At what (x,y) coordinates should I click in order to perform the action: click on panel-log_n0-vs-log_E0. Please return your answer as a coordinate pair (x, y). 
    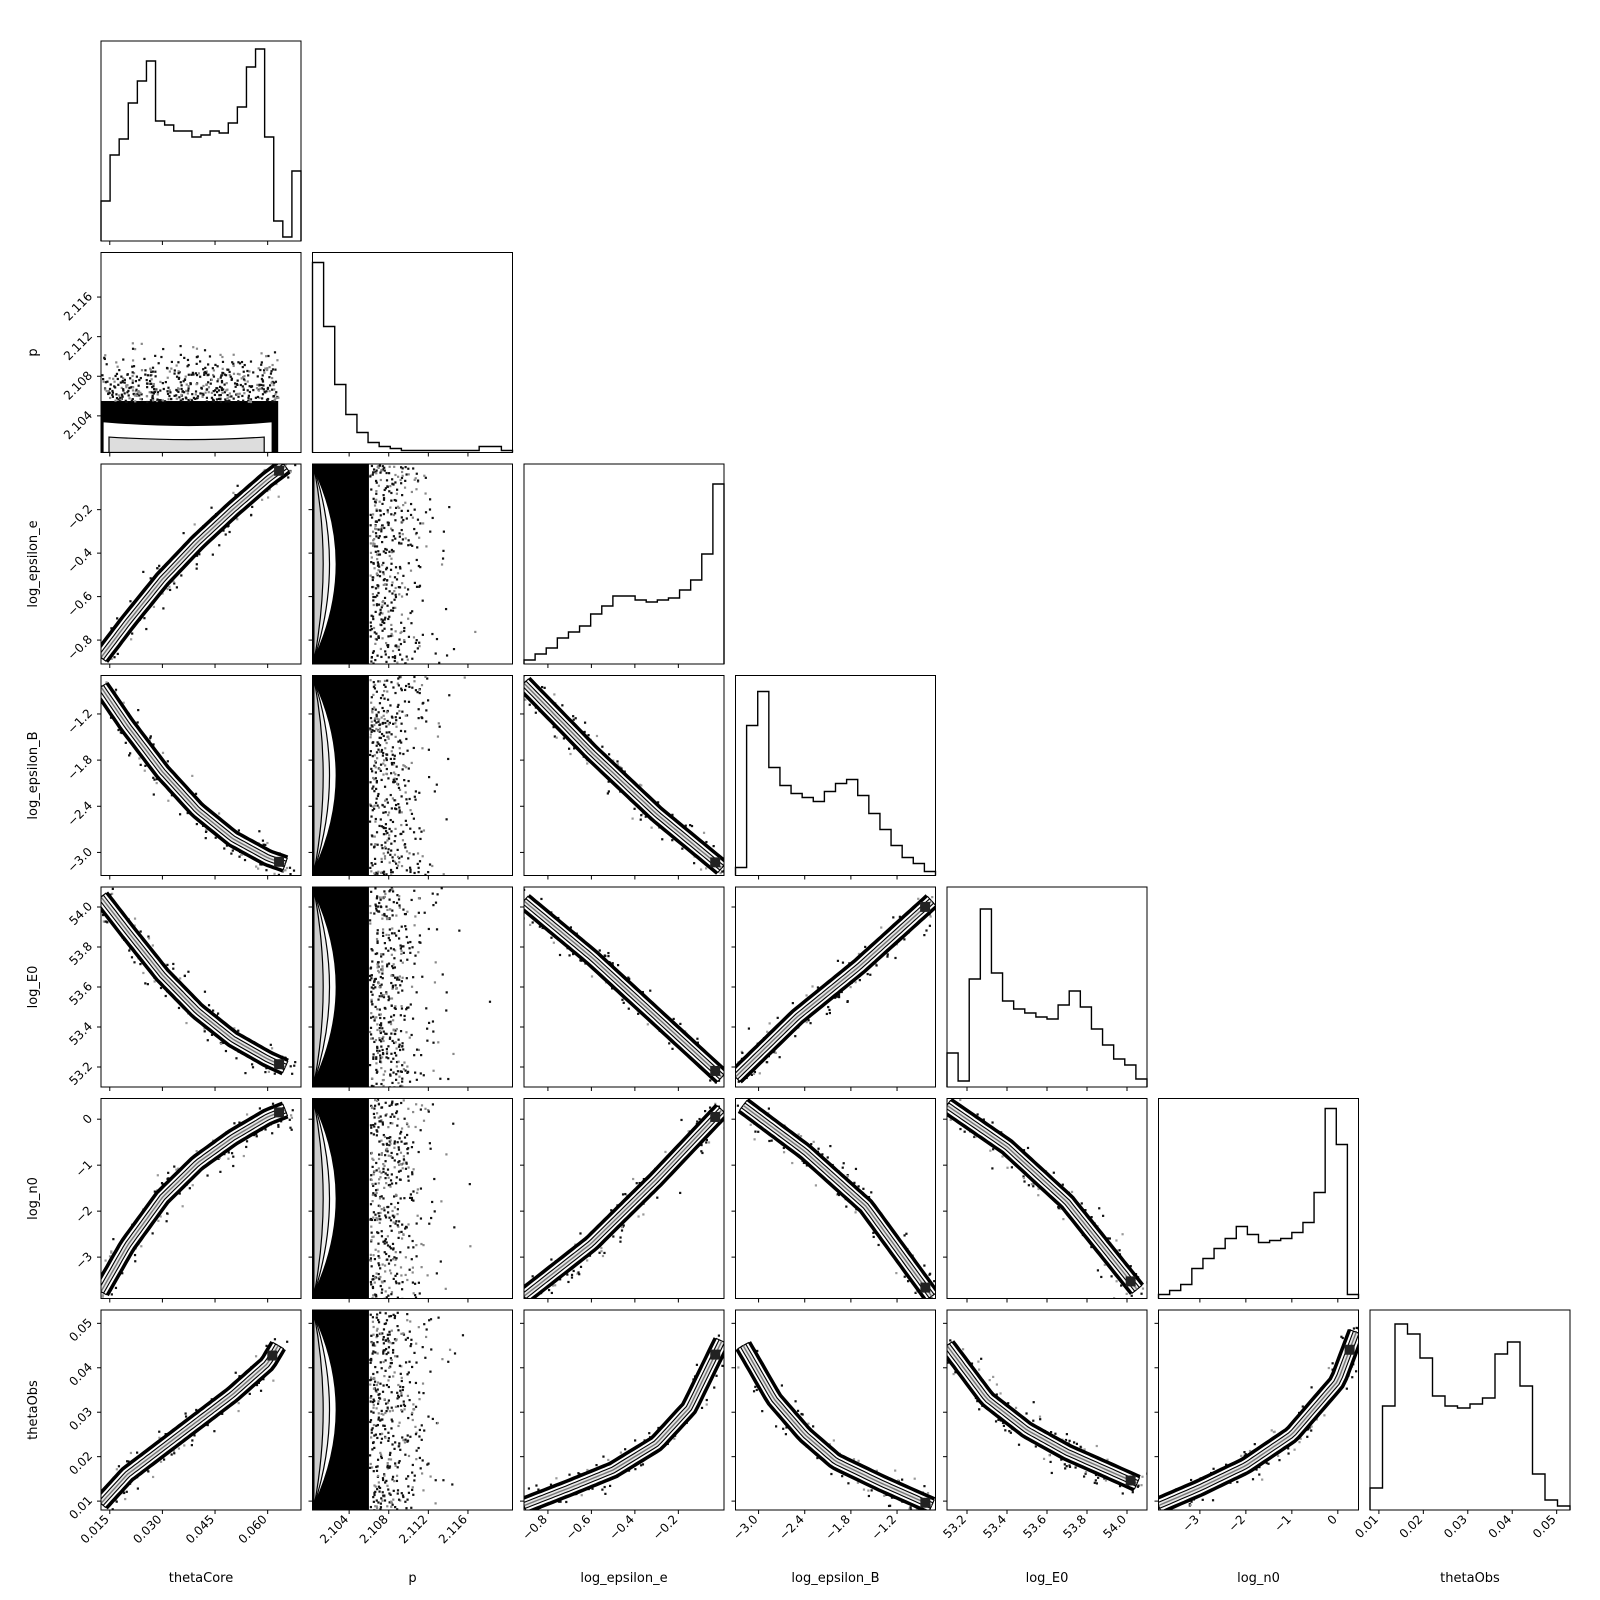
    Looking at the image, I should click on (1047, 1198).